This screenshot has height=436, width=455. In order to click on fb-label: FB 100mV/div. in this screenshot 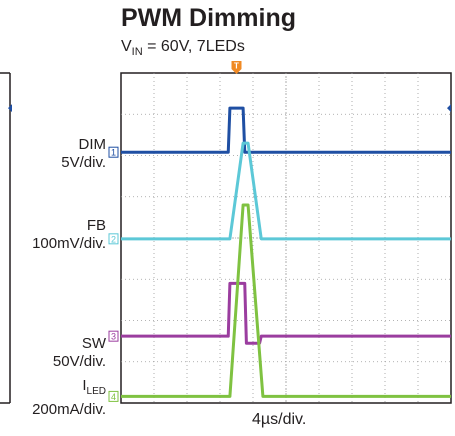, I will do `click(69, 234)`.